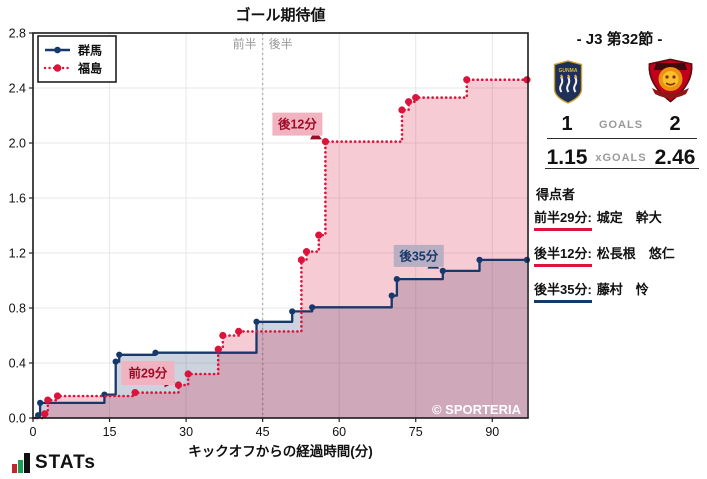 This screenshot has width=707, height=479. I want to click on goals-row: 1 GOALS 2, so click(621, 124).